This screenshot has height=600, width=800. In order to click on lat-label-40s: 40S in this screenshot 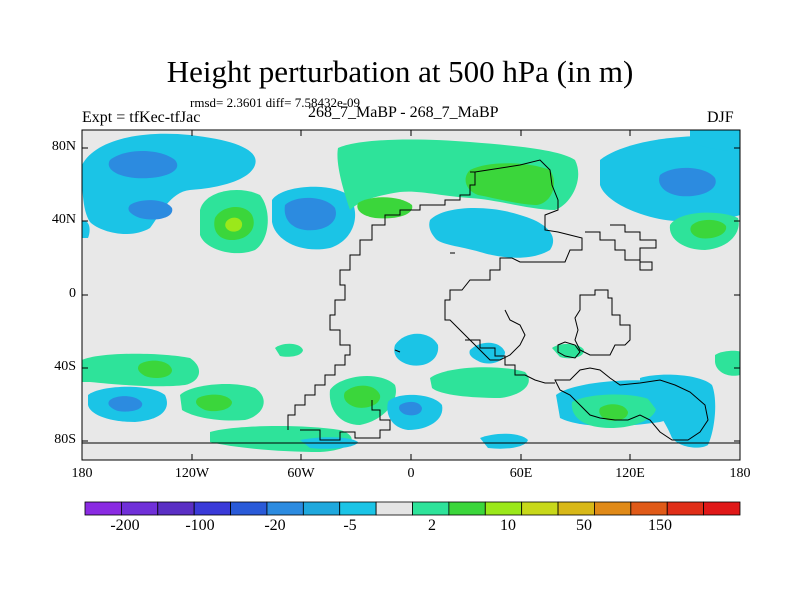, I will do `click(65, 366)`.